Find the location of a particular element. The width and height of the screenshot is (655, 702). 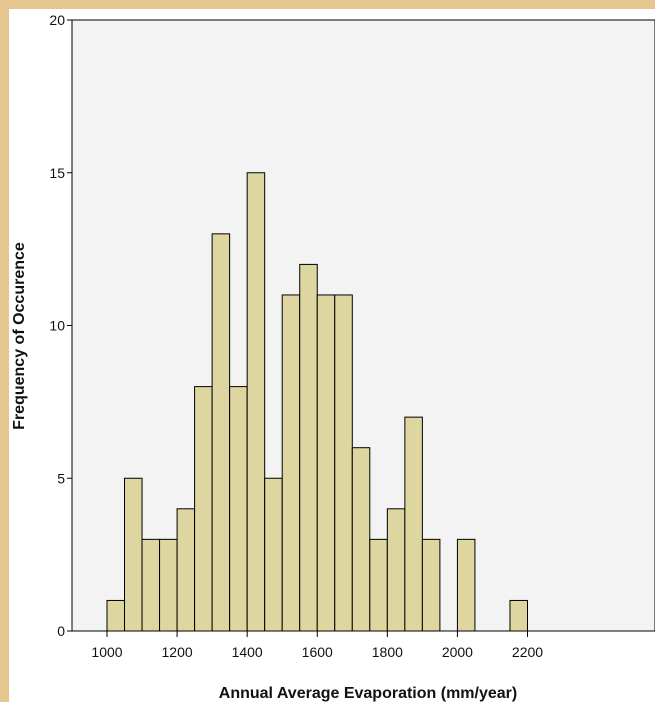

y-tick-label: 0 is located at coordinates (61, 631).